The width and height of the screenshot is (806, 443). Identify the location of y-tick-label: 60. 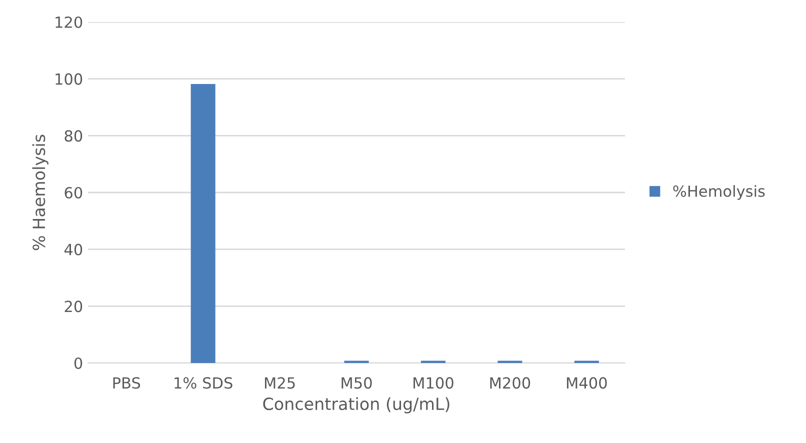
(73, 192).